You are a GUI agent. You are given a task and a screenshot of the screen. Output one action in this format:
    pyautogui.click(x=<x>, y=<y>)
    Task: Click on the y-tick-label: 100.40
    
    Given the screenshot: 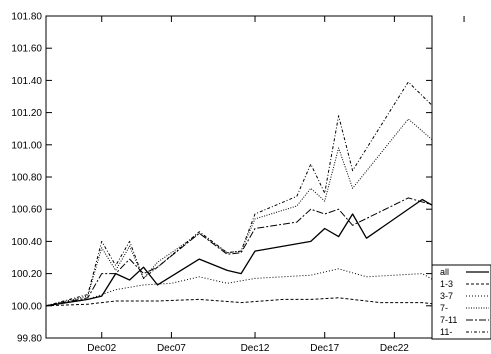 What is the action you would take?
    pyautogui.click(x=26, y=242)
    